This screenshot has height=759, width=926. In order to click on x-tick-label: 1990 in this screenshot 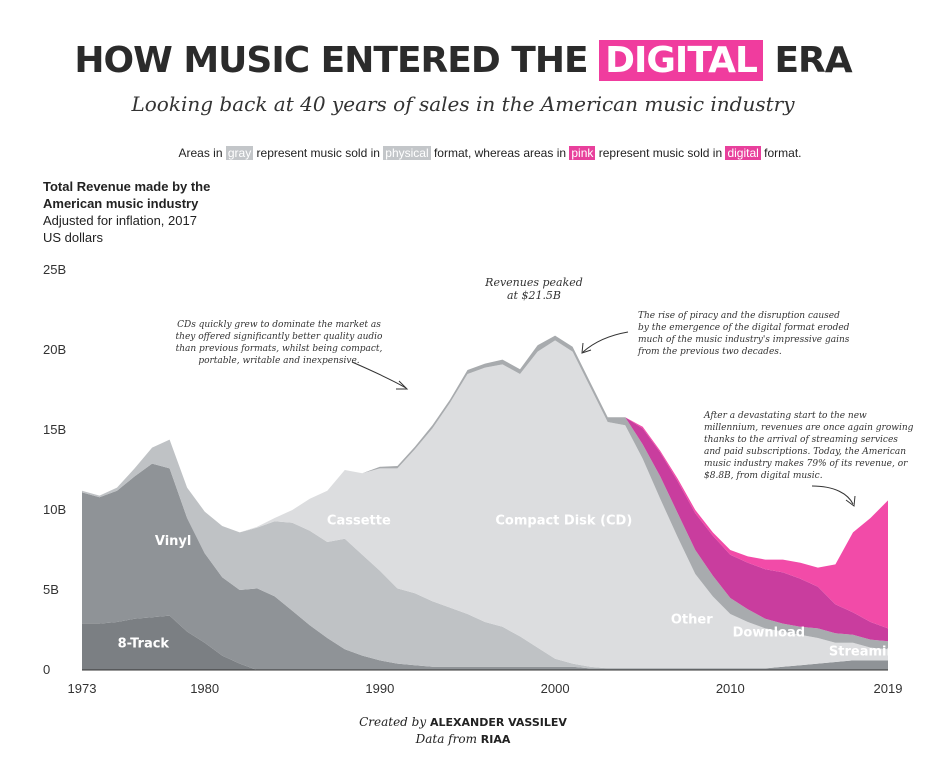, I will do `click(379, 688)`.